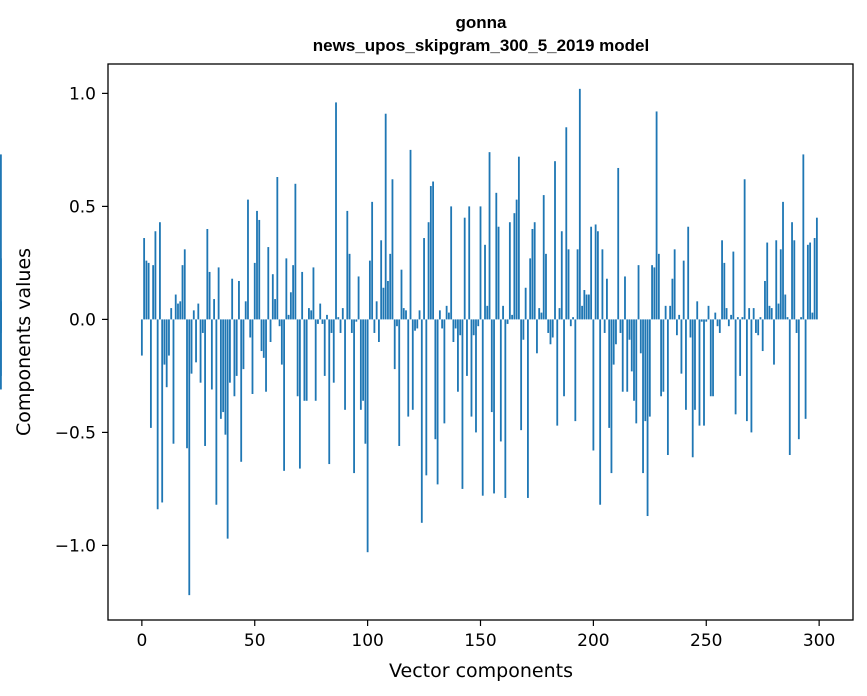 This screenshot has width=867, height=696. Describe the element at coordinates (482, 22) in the screenshot. I see `chart-title: gonna` at that location.